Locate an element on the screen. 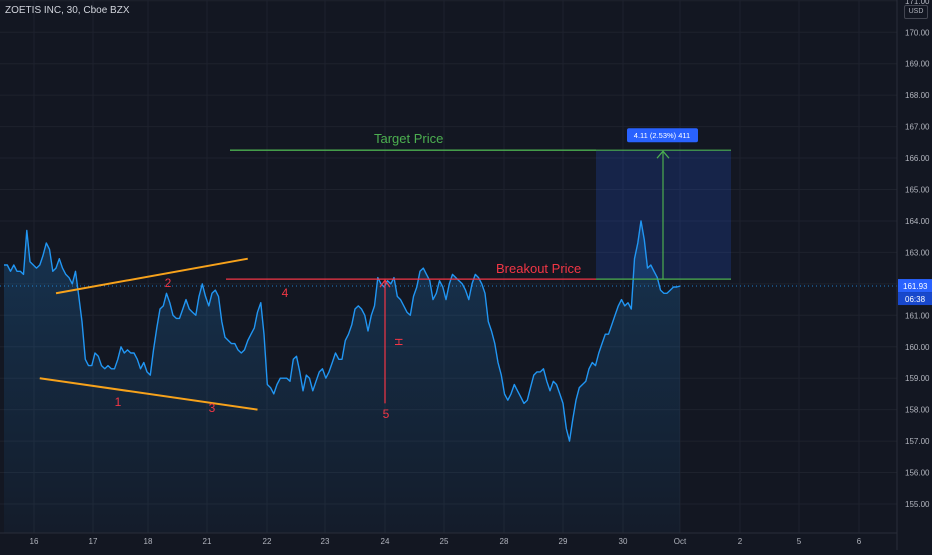 The image size is (932, 555). price-tick-label: 164.00 is located at coordinates (917, 221).